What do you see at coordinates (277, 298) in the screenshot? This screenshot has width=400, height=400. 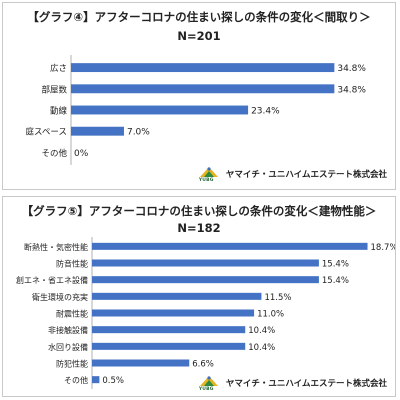 I see `data-label: 11.5%` at bounding box center [277, 298].